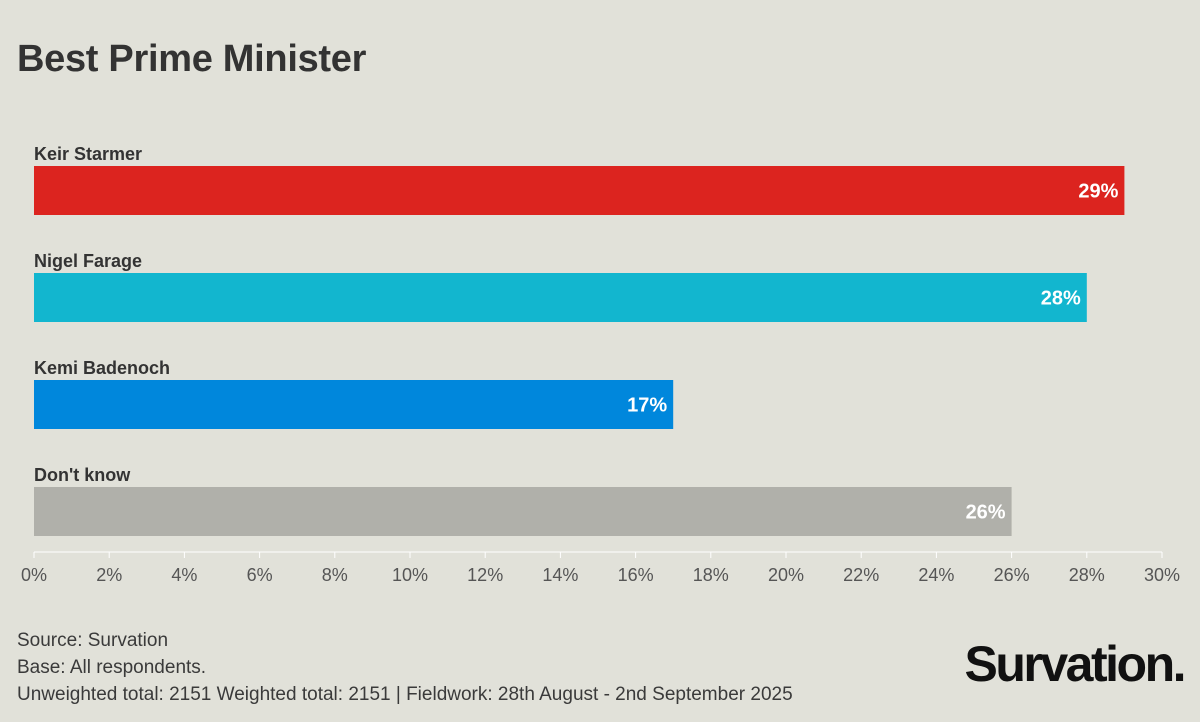  I want to click on value-label: 28%, so click(1061, 299).